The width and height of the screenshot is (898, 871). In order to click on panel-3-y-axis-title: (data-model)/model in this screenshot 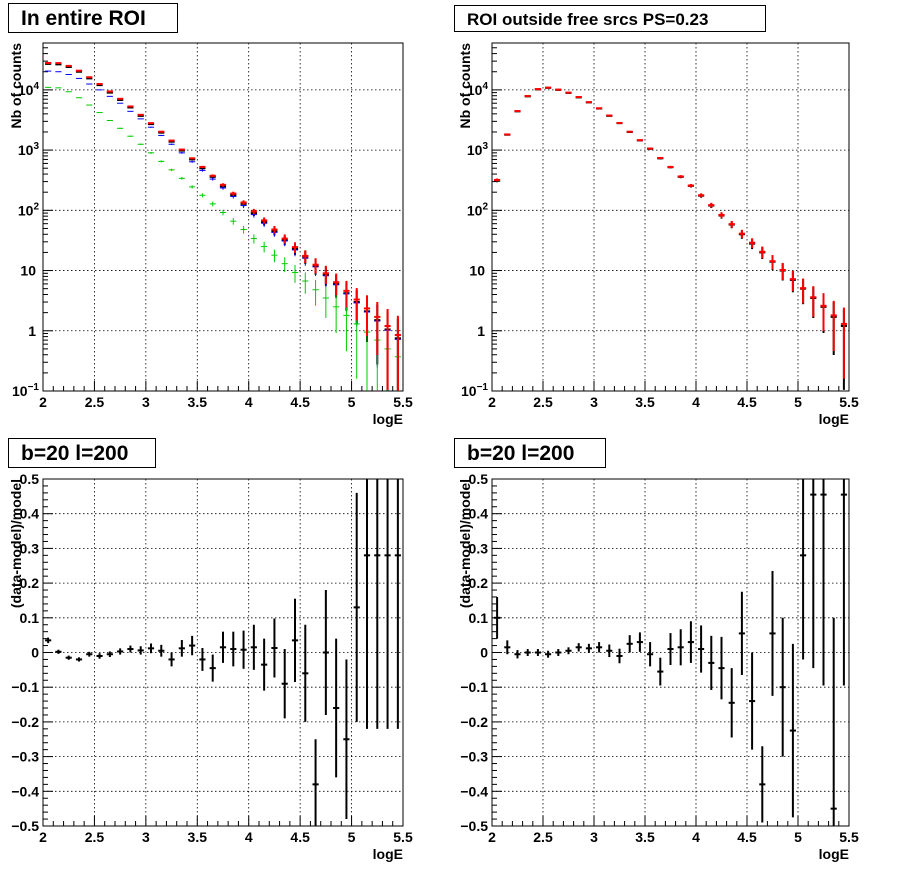, I will do `click(16, 543)`.